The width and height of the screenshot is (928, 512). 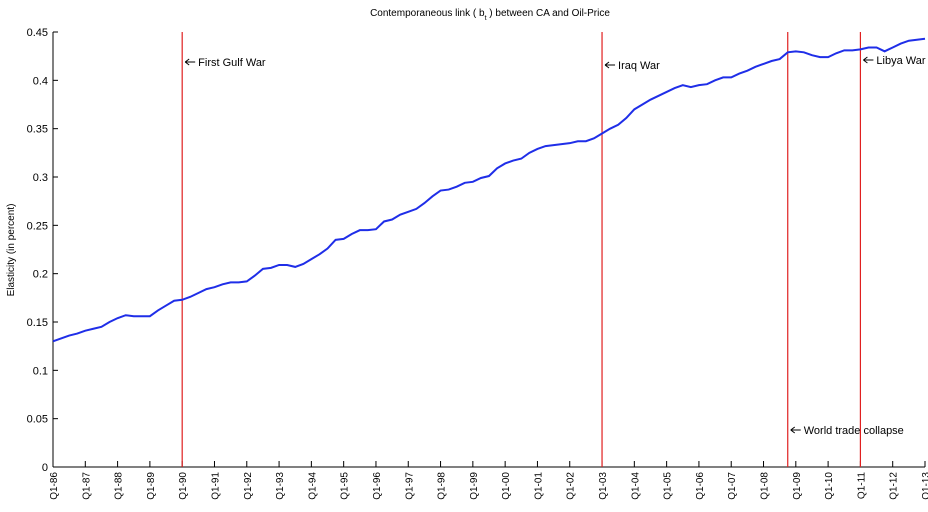 I want to click on x-tick-label: Q1-87, so click(x=86, y=486).